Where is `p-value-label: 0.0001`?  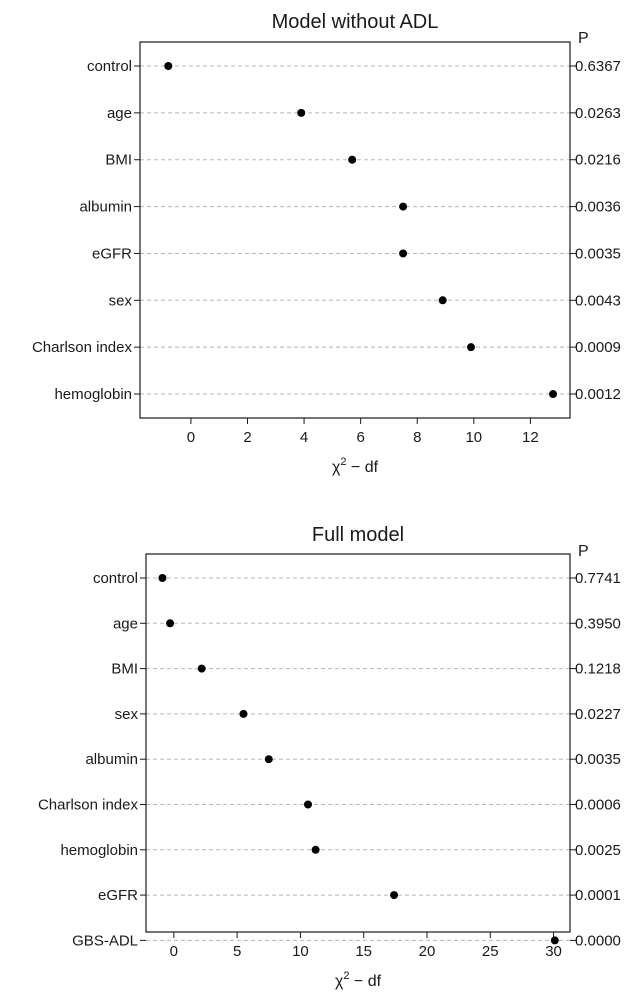
p-value-label: 0.0001 is located at coordinates (598, 895).